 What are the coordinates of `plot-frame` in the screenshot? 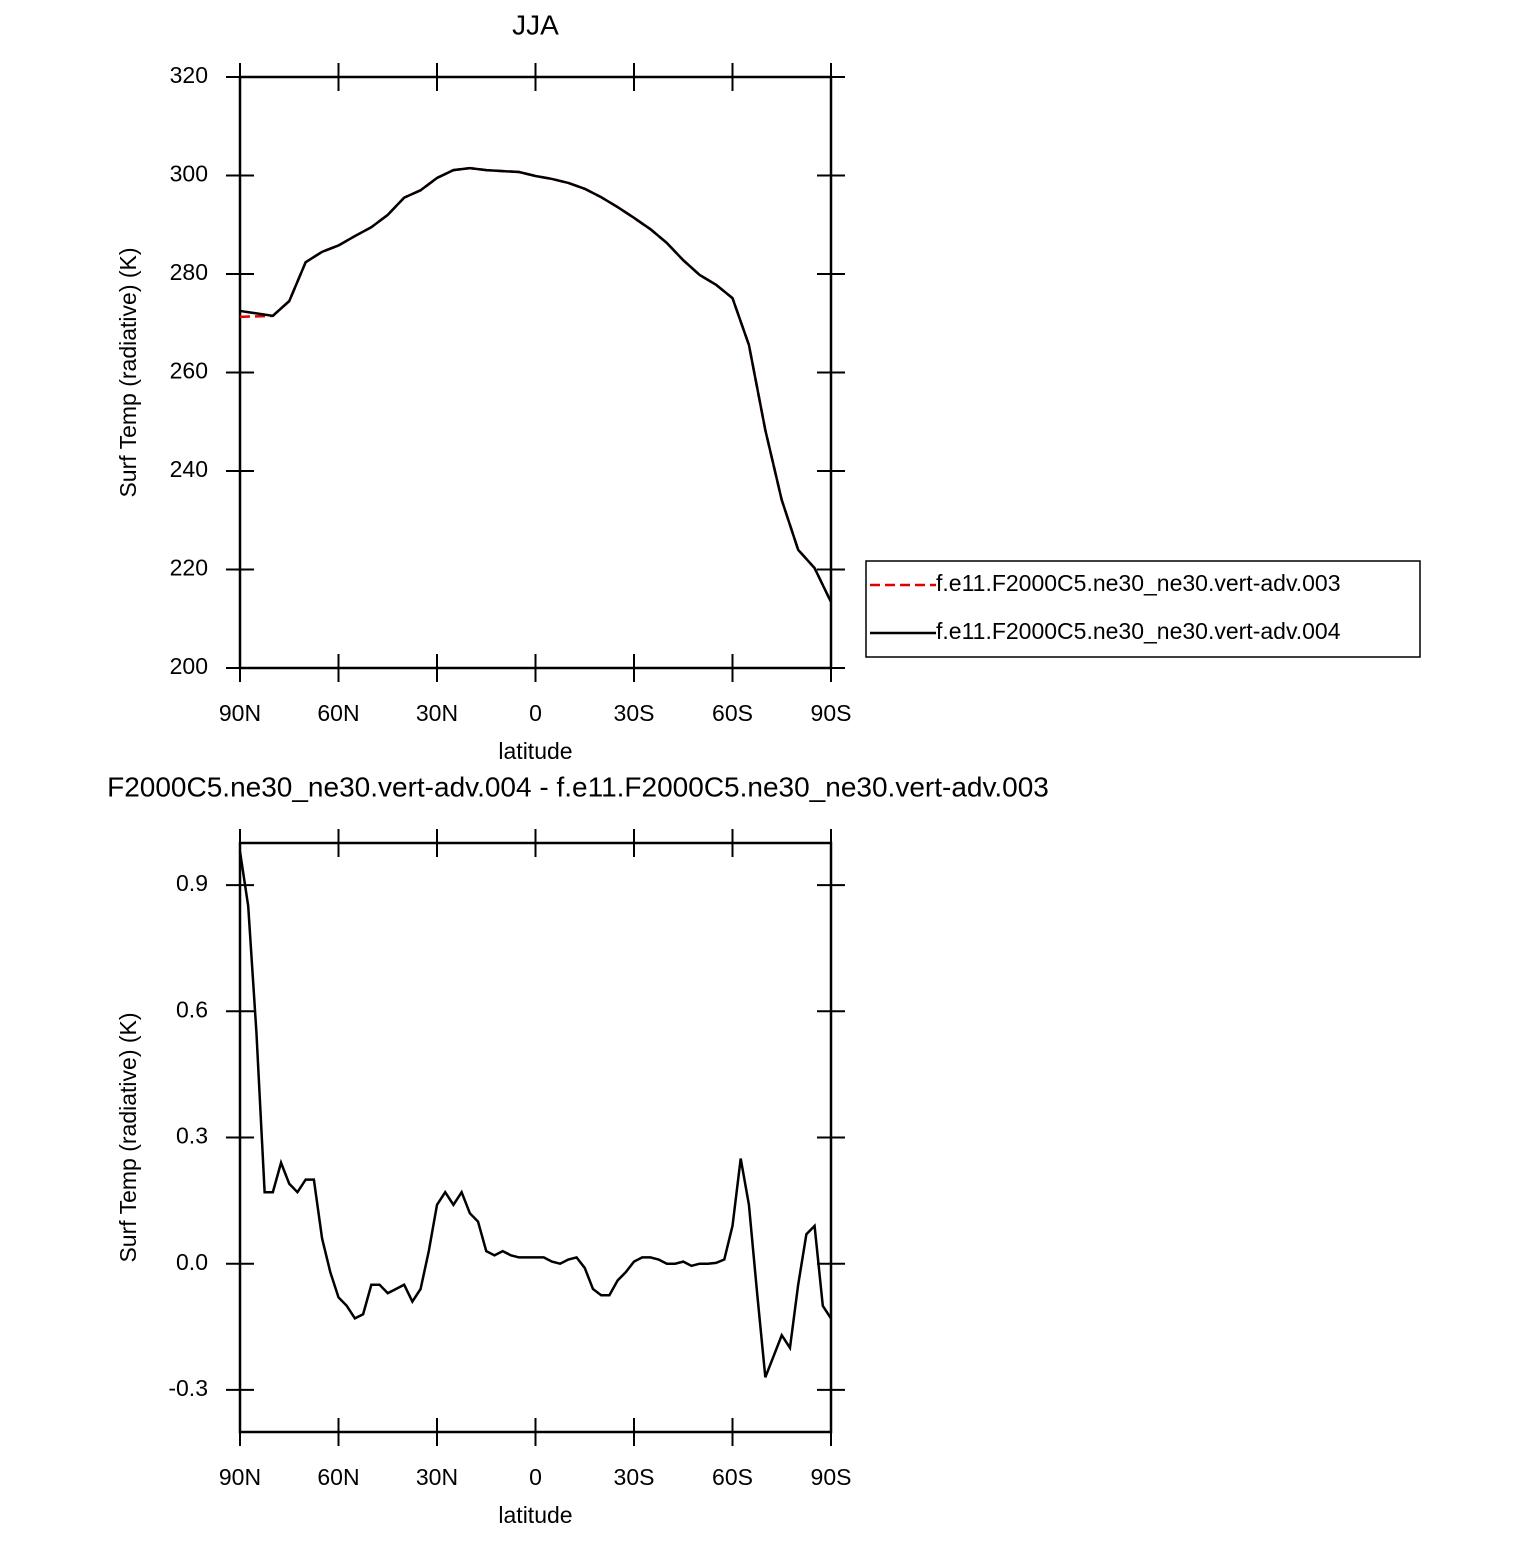 It's located at (535, 1137).